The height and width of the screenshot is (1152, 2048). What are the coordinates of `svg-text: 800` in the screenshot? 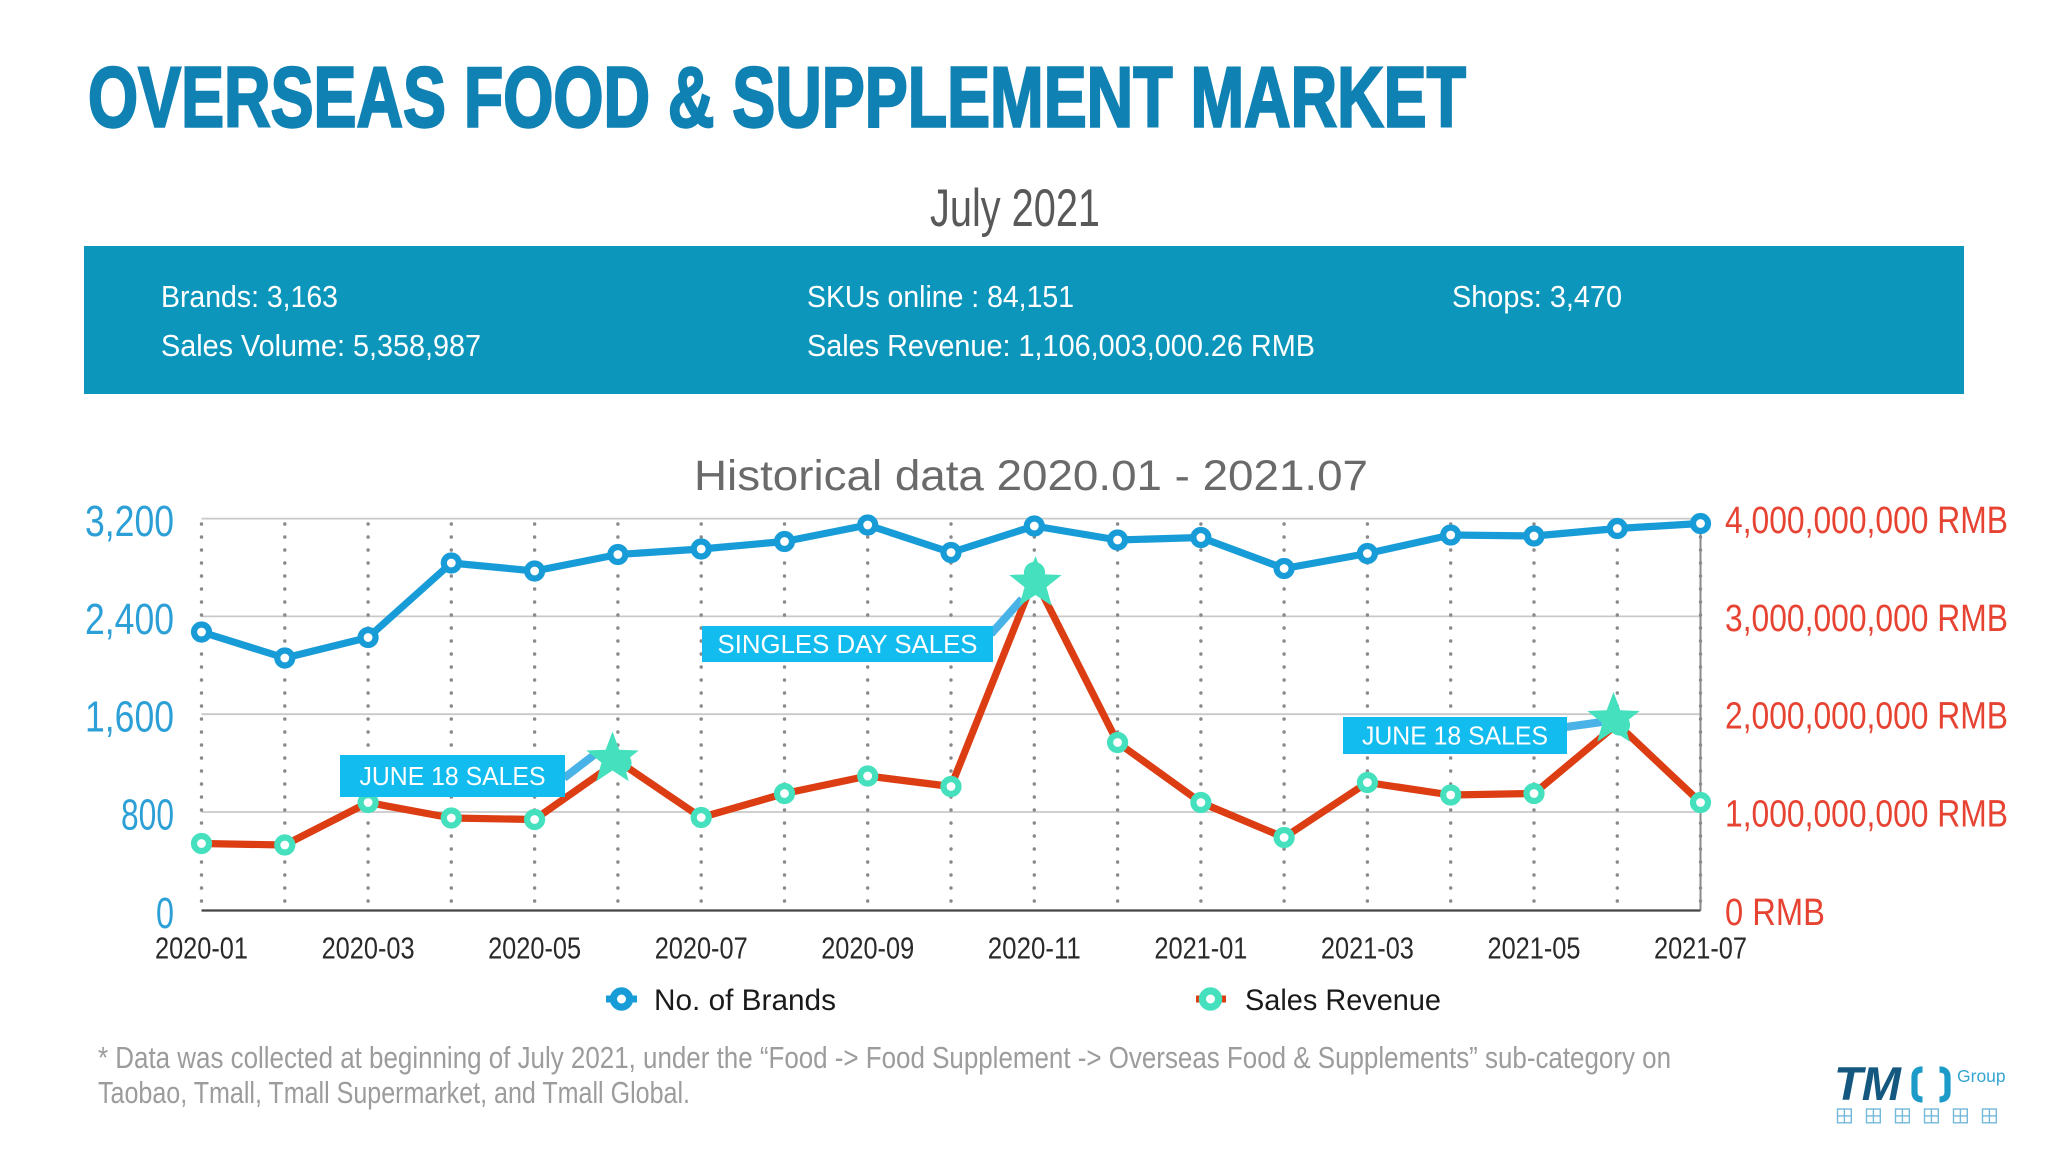 It's located at (147, 815).